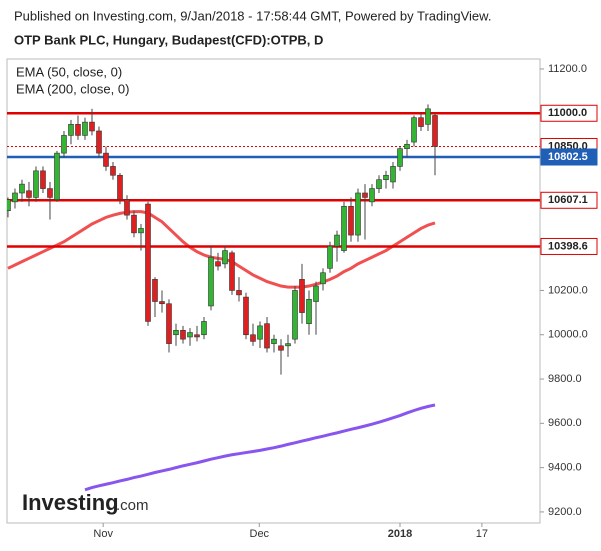 The image size is (601, 551). Describe the element at coordinates (103, 534) in the screenshot. I see `x-tick-label: Nov` at that location.